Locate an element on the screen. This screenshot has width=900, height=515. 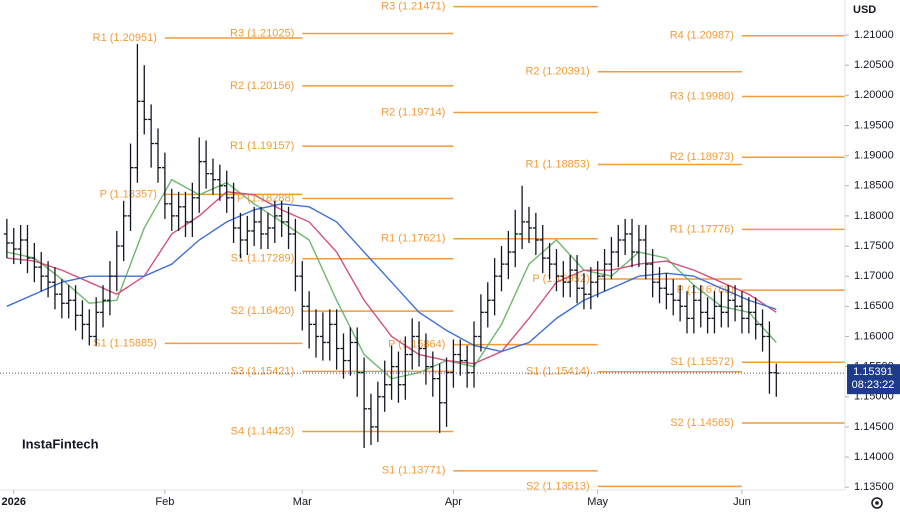
pivot-label: S2 (1.16420) is located at coordinates (263, 311).